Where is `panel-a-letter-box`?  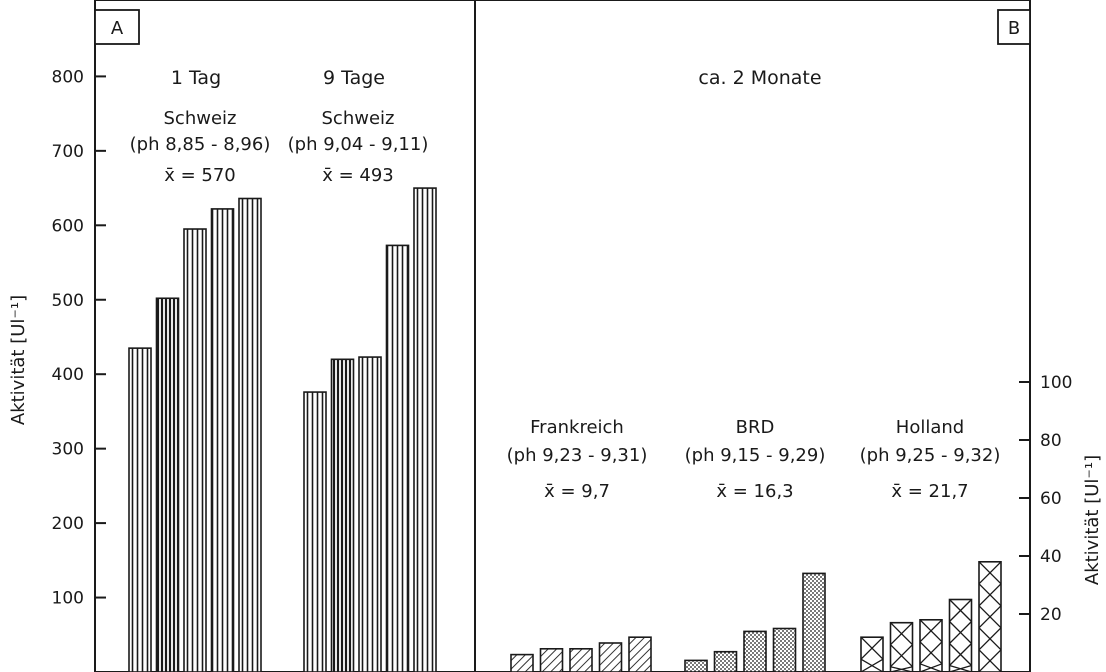 panel-a-letter-box is located at coordinates (117, 27).